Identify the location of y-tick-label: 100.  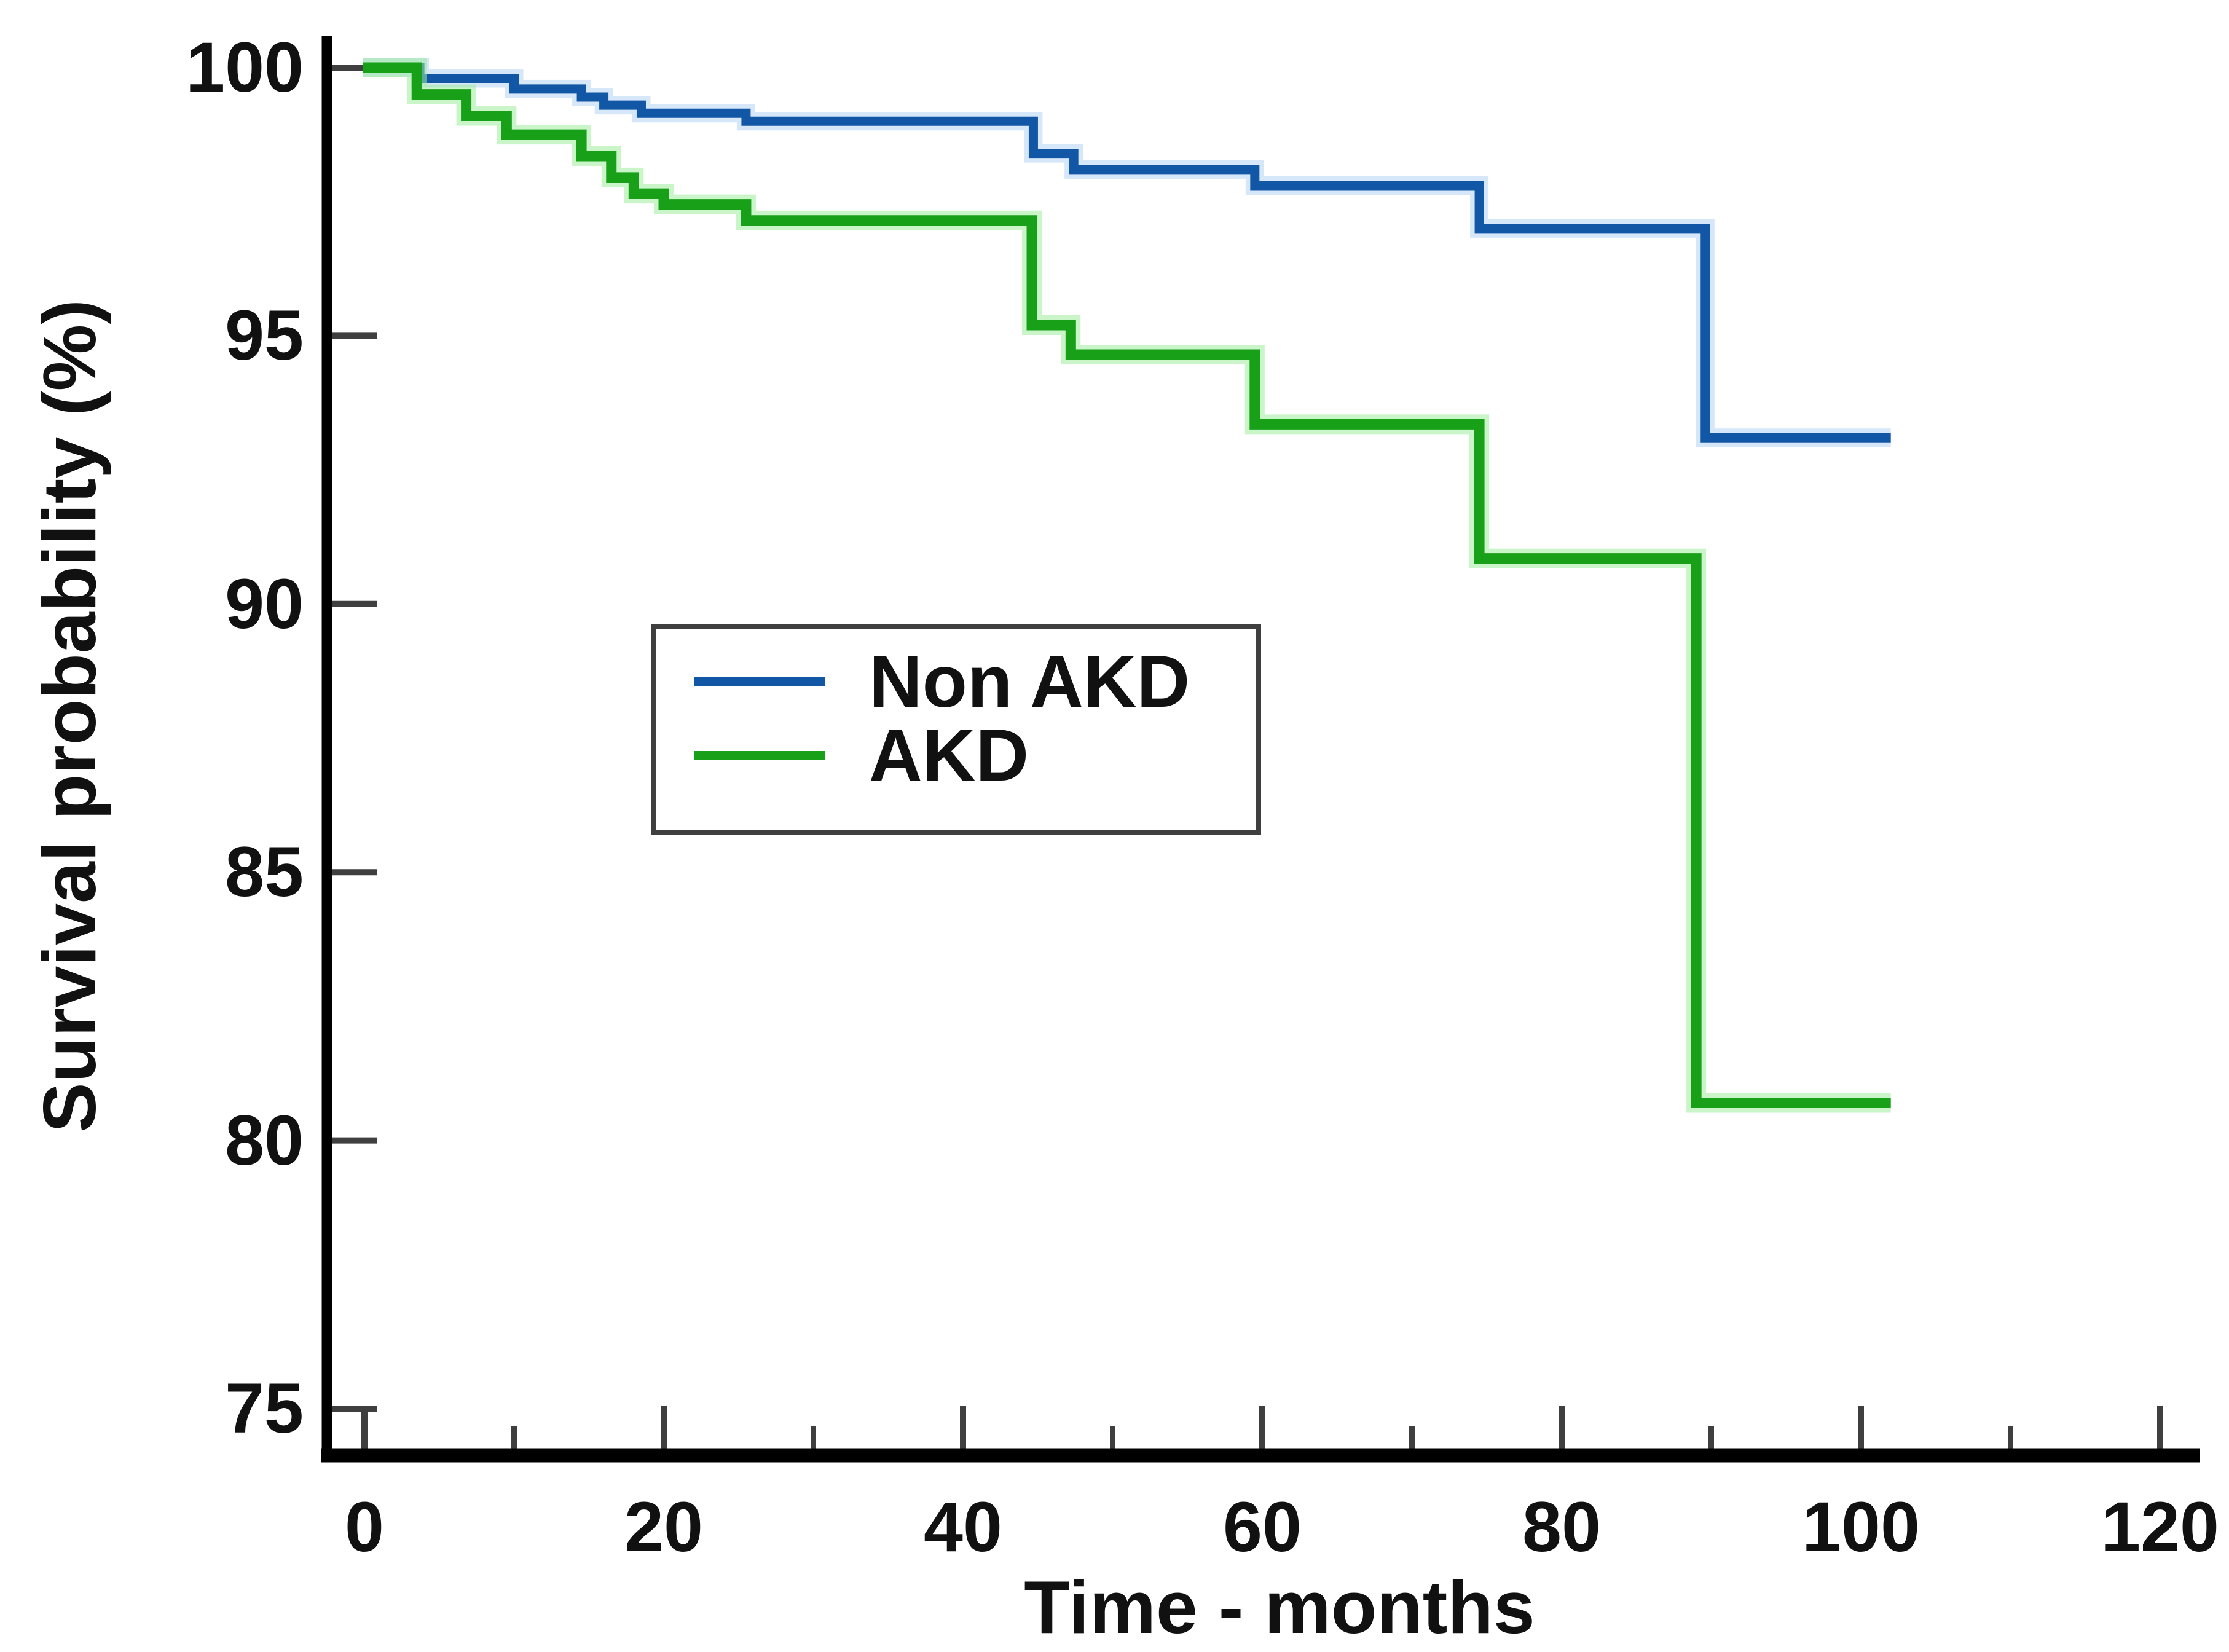
(245, 68).